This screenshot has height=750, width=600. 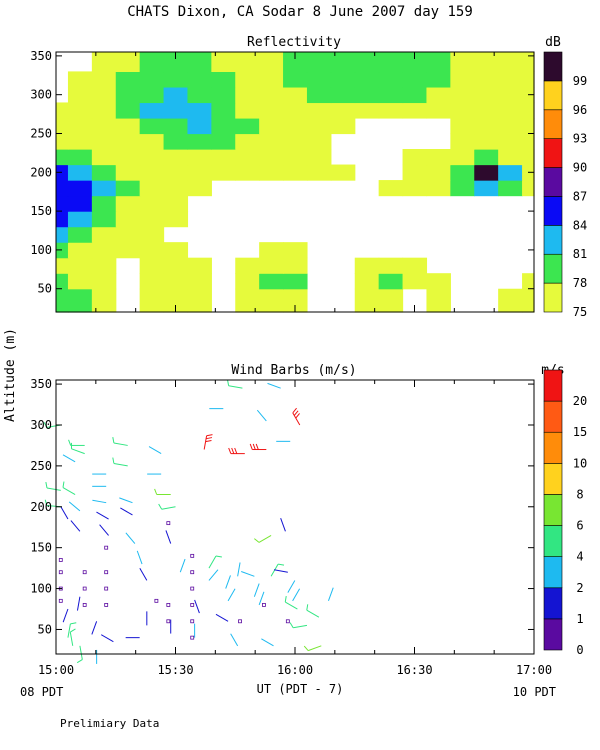 I want to click on wind-colorbar-tick-label: 1, so click(x=579, y=619).